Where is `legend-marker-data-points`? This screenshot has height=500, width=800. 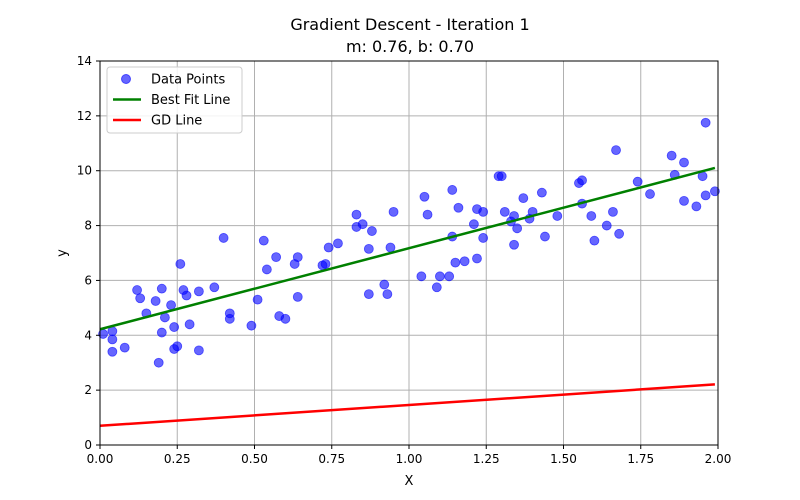 legend-marker-data-points is located at coordinates (126, 79).